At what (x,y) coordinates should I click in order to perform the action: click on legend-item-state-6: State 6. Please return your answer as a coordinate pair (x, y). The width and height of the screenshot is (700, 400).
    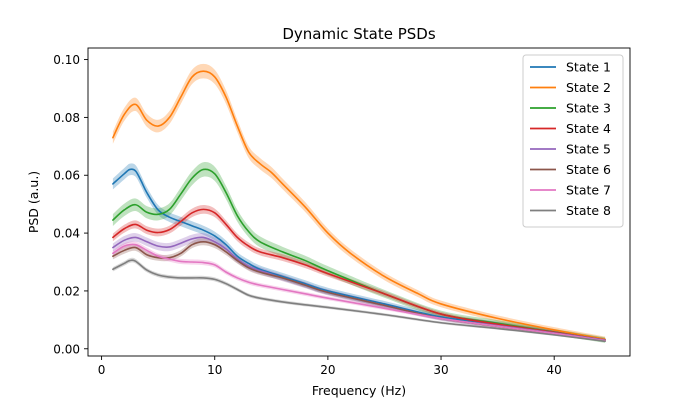
    Looking at the image, I should click on (570, 169).